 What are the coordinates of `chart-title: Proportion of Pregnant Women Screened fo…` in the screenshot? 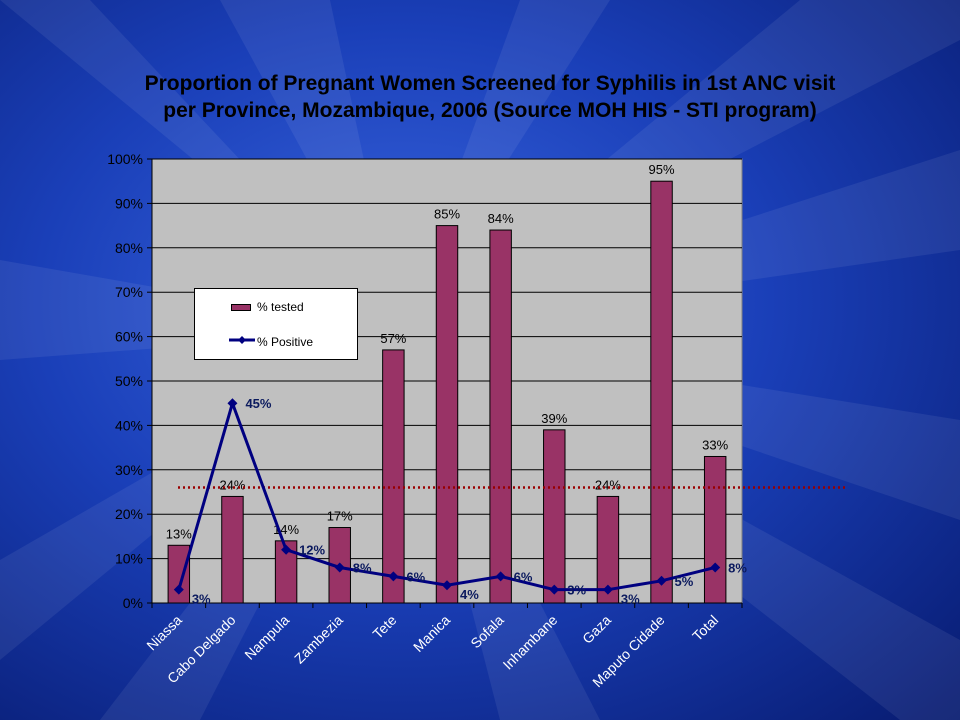 It's located at (490, 97).